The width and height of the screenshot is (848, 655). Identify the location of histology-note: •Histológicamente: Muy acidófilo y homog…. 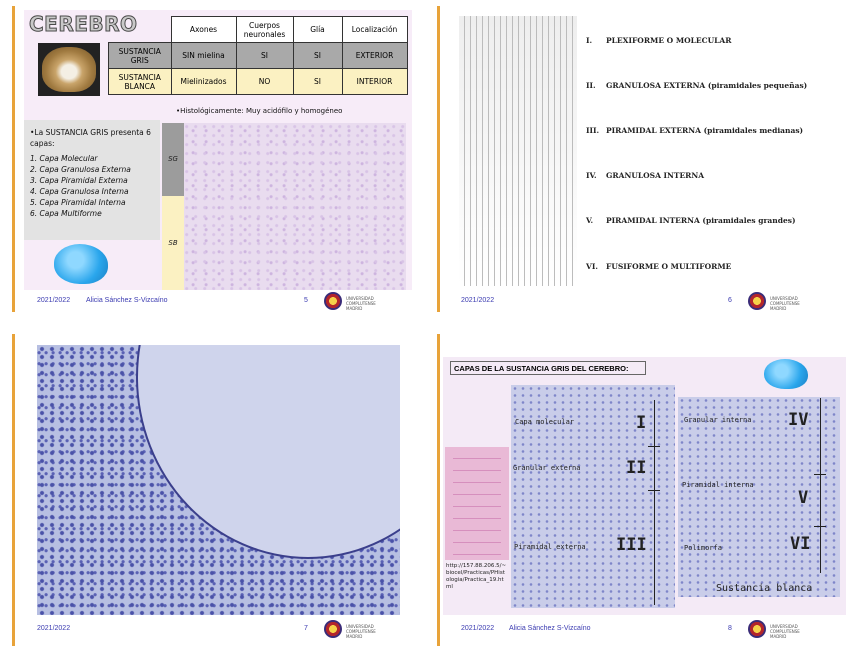
(259, 111).